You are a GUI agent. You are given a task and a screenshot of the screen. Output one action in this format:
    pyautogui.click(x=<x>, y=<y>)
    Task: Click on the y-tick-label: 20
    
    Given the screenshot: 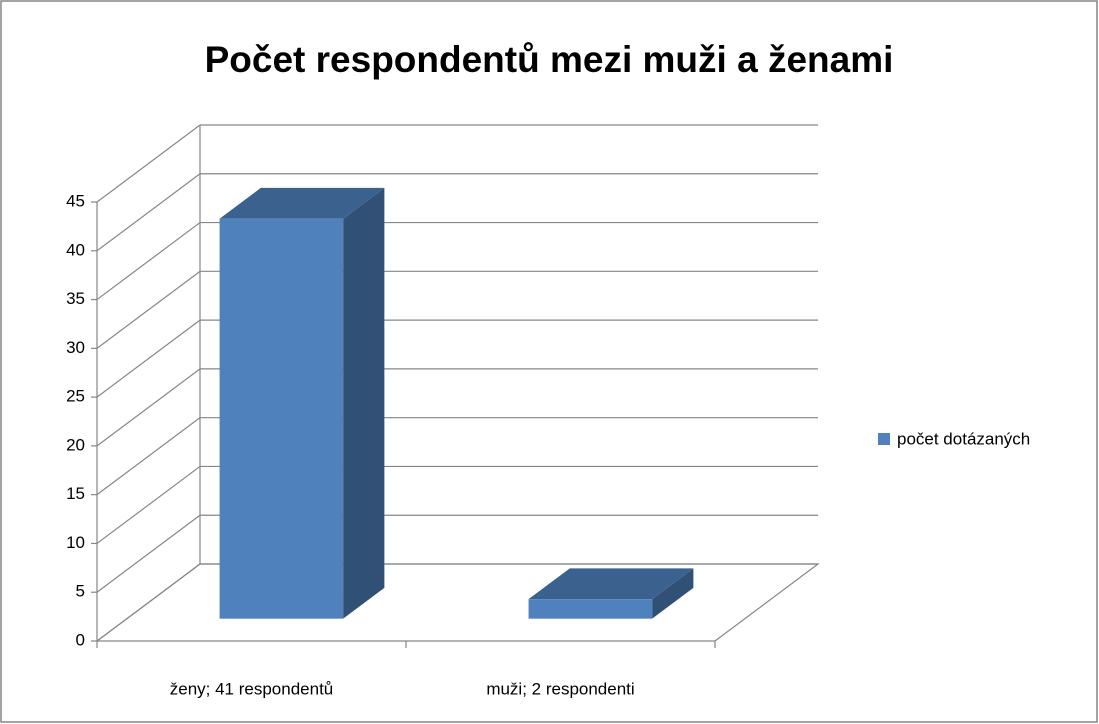 What is the action you would take?
    pyautogui.click(x=75, y=444)
    